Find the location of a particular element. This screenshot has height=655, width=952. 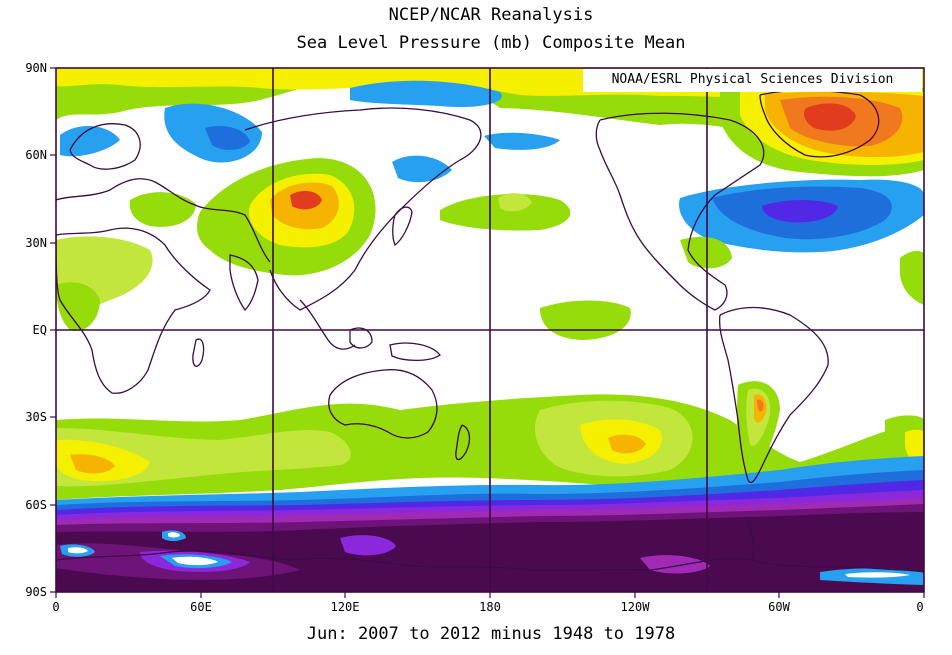

npacific-green is located at coordinates (505, 212).